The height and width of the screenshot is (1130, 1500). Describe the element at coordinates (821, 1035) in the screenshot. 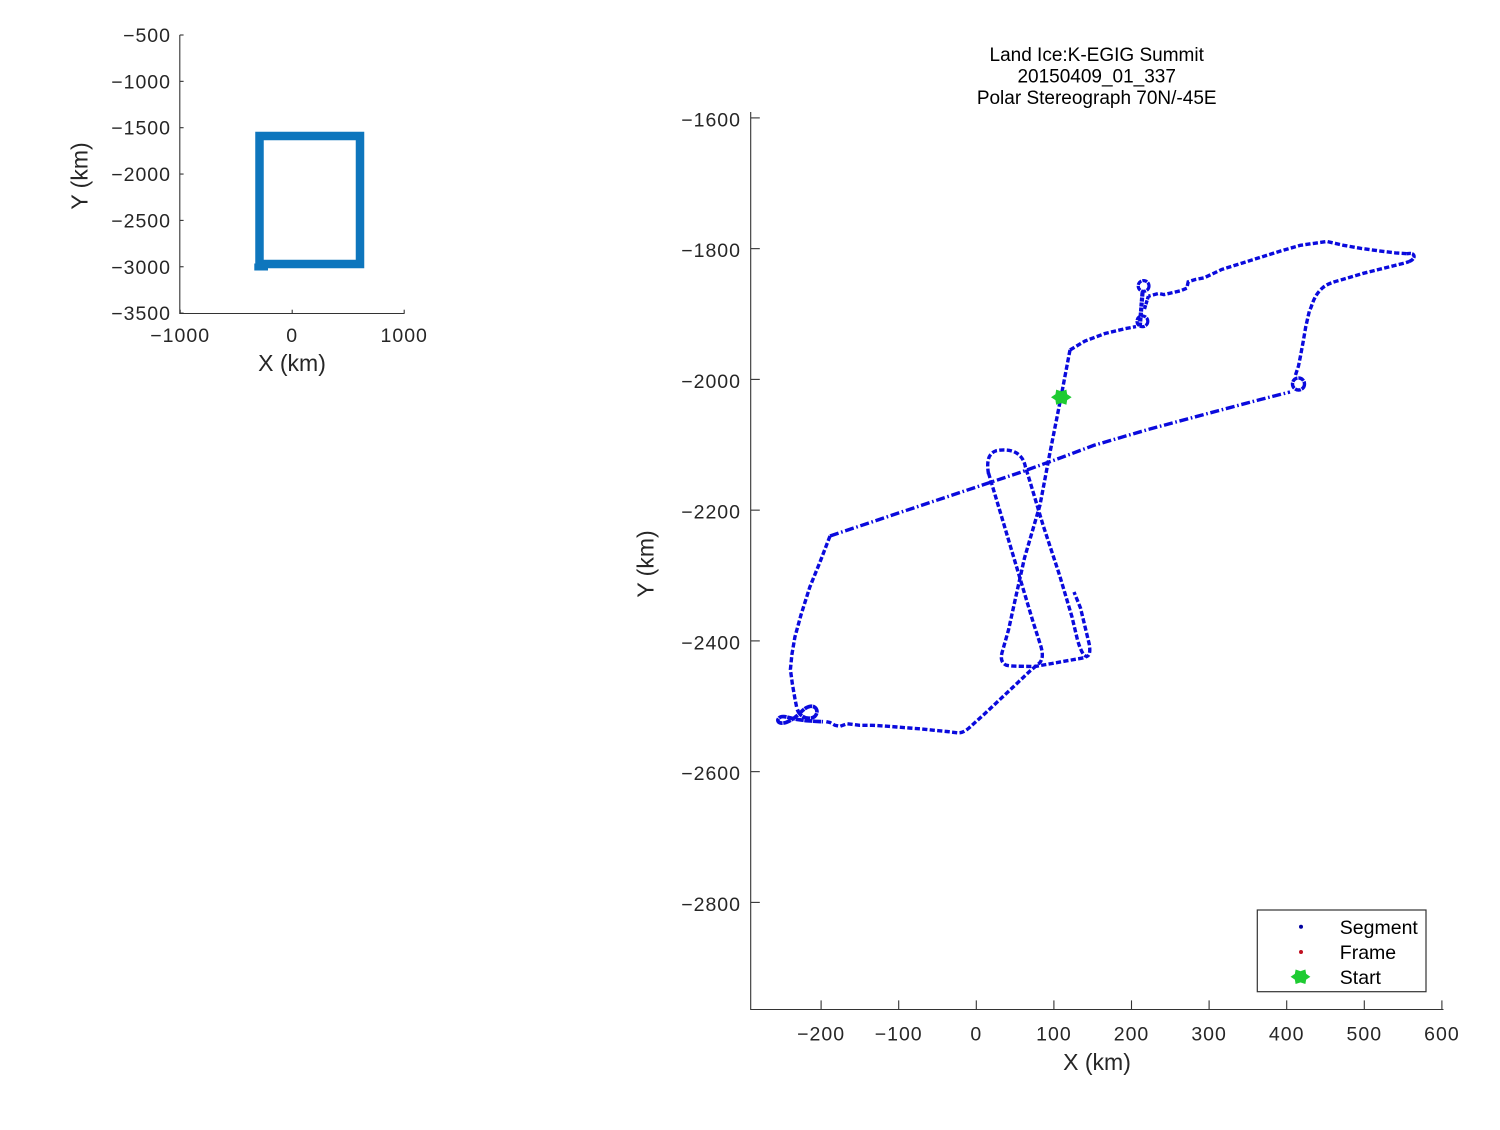

I see `svg-text: −200` at that location.